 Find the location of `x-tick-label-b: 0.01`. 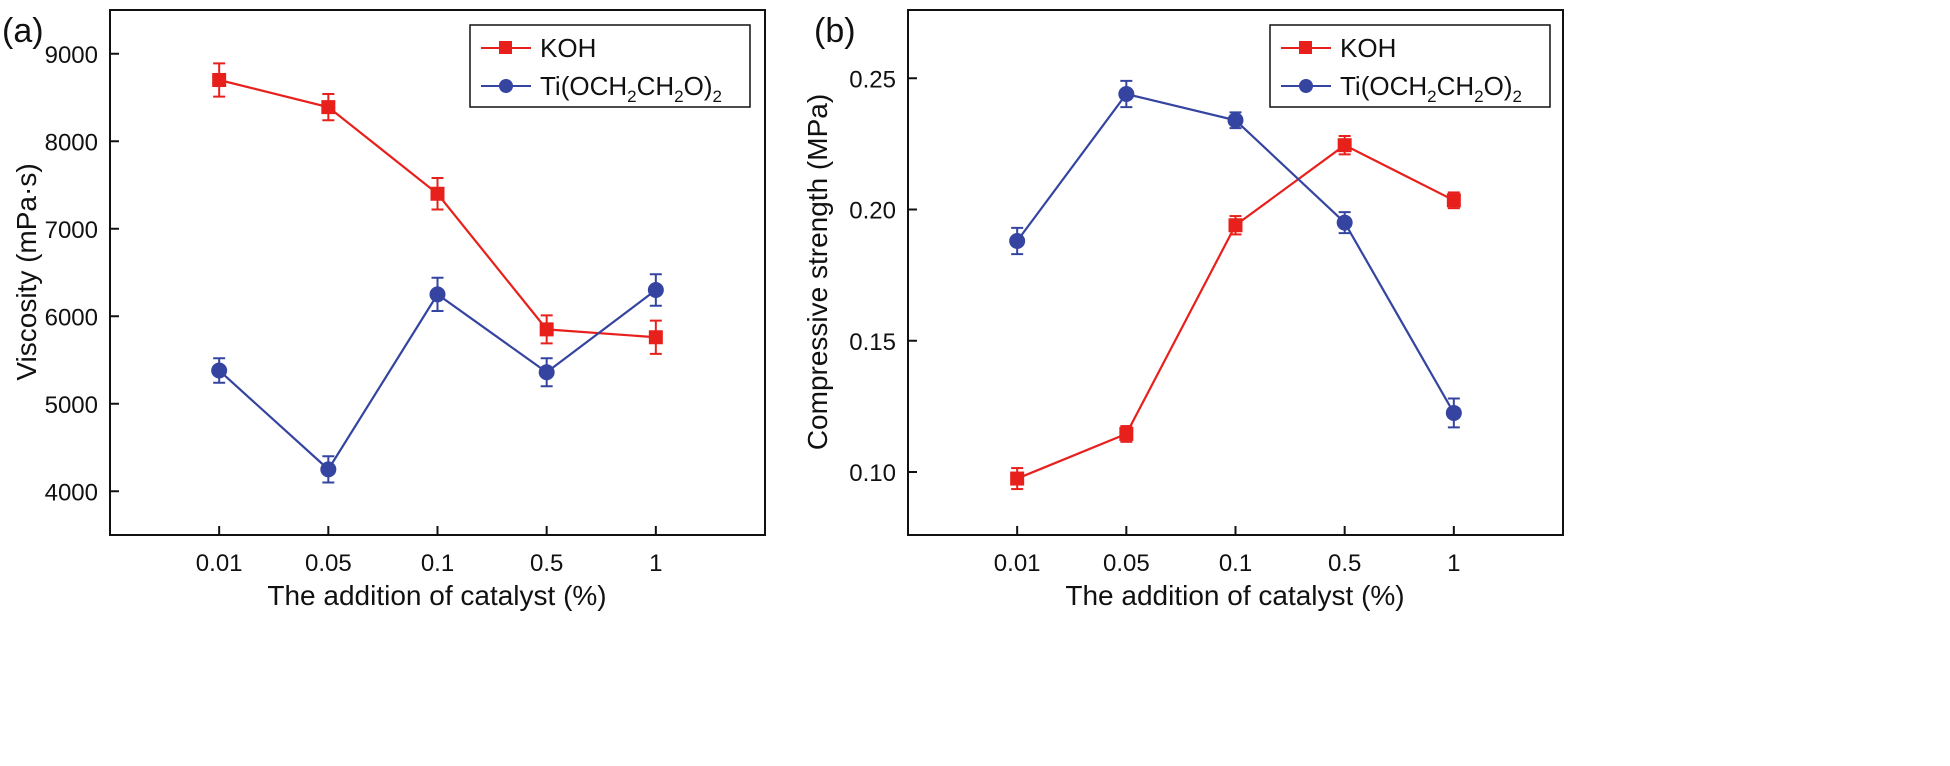

x-tick-label-b: 0.01 is located at coordinates (1017, 563).